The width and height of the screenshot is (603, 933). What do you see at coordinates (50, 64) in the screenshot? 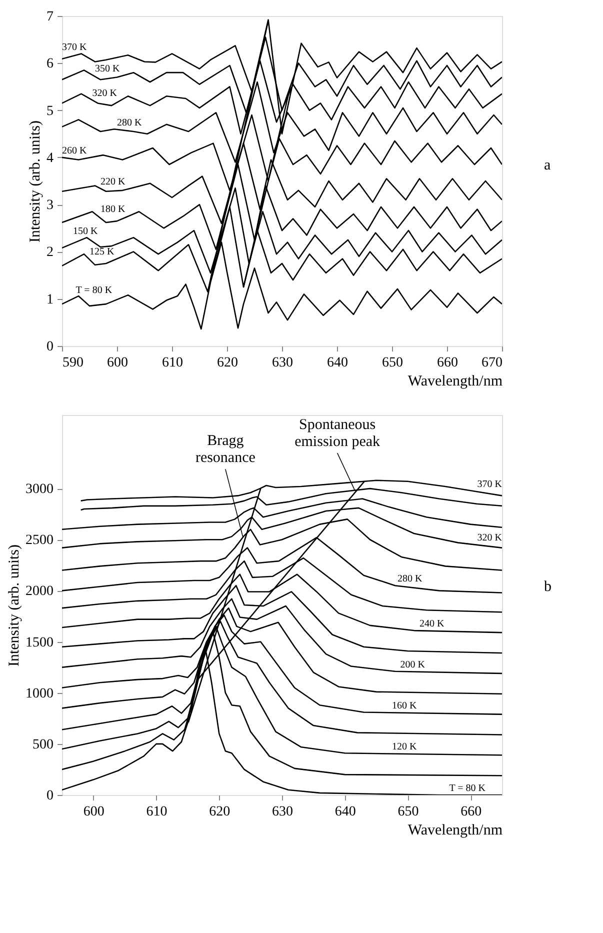
I see `y-tick-label: 6` at bounding box center [50, 64].